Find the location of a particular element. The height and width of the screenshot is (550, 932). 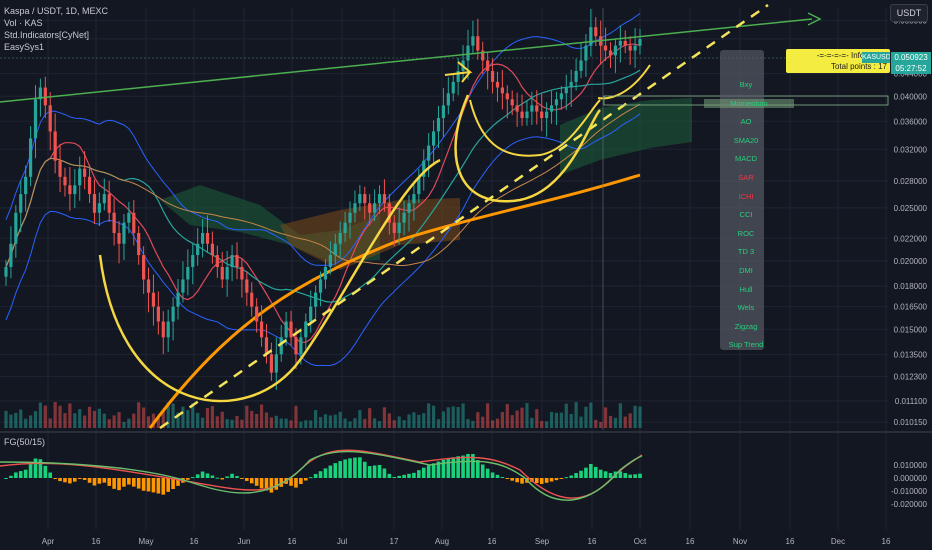

indicator-item: Hull is located at coordinates (746, 289).